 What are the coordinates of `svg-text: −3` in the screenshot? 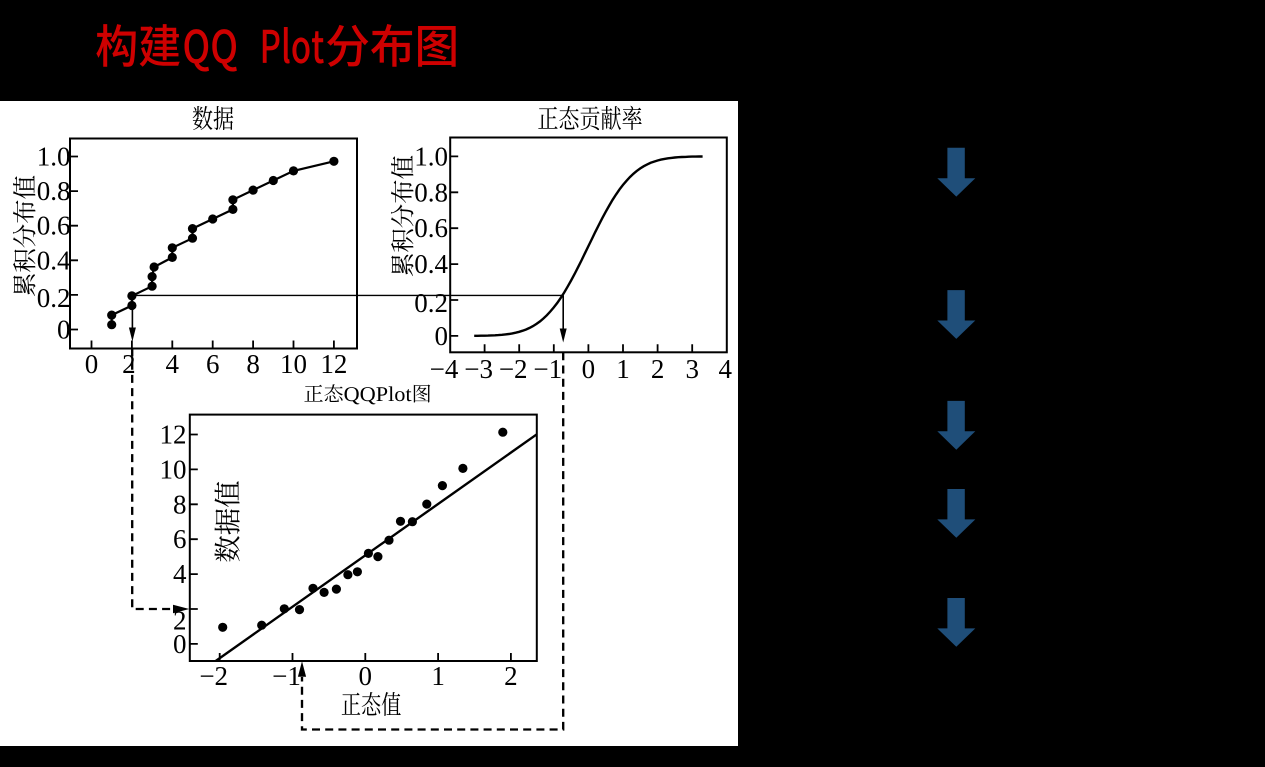 It's located at (478, 369).